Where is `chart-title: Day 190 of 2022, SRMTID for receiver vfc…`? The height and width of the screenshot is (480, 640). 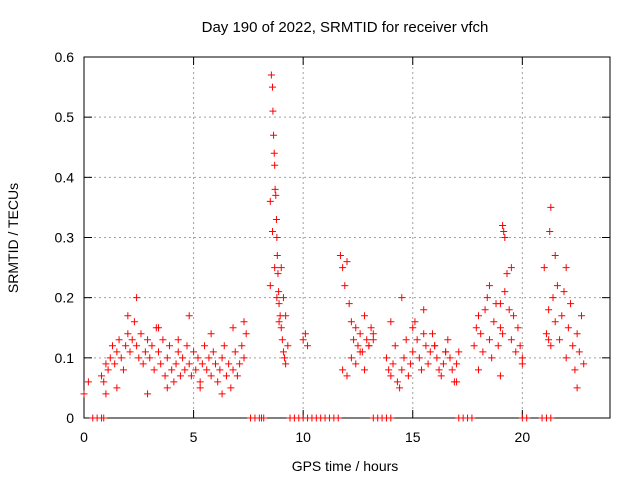
chart-title: Day 190 of 2022, SRMTID for receiver vfc… is located at coordinates (345, 27).